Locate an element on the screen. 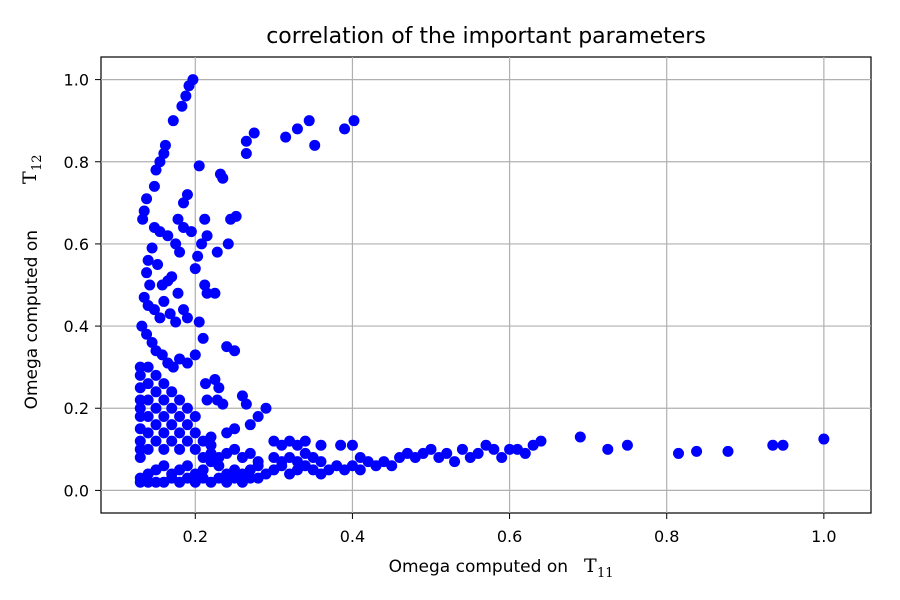 This screenshot has height=600, width=900. y-axis-label-text: Omega computed on is located at coordinates (32, 319).